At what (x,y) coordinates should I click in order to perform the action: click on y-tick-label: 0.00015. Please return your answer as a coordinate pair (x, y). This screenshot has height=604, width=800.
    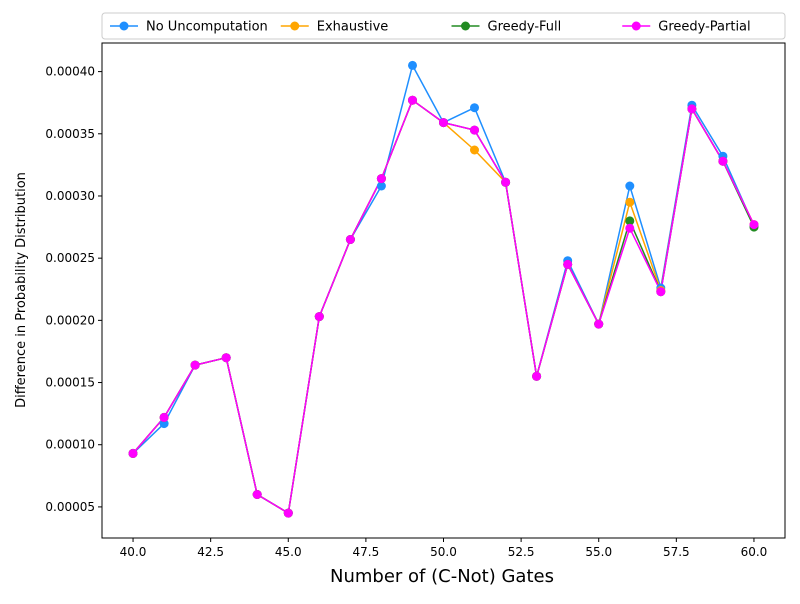
    Looking at the image, I should click on (70, 383).